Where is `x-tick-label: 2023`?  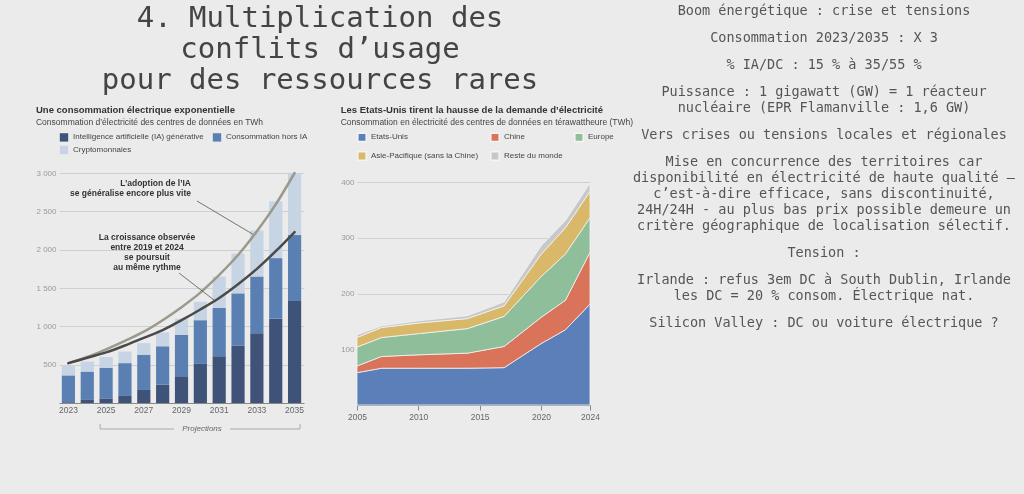
x-tick-label: 2023 is located at coordinates (68, 409).